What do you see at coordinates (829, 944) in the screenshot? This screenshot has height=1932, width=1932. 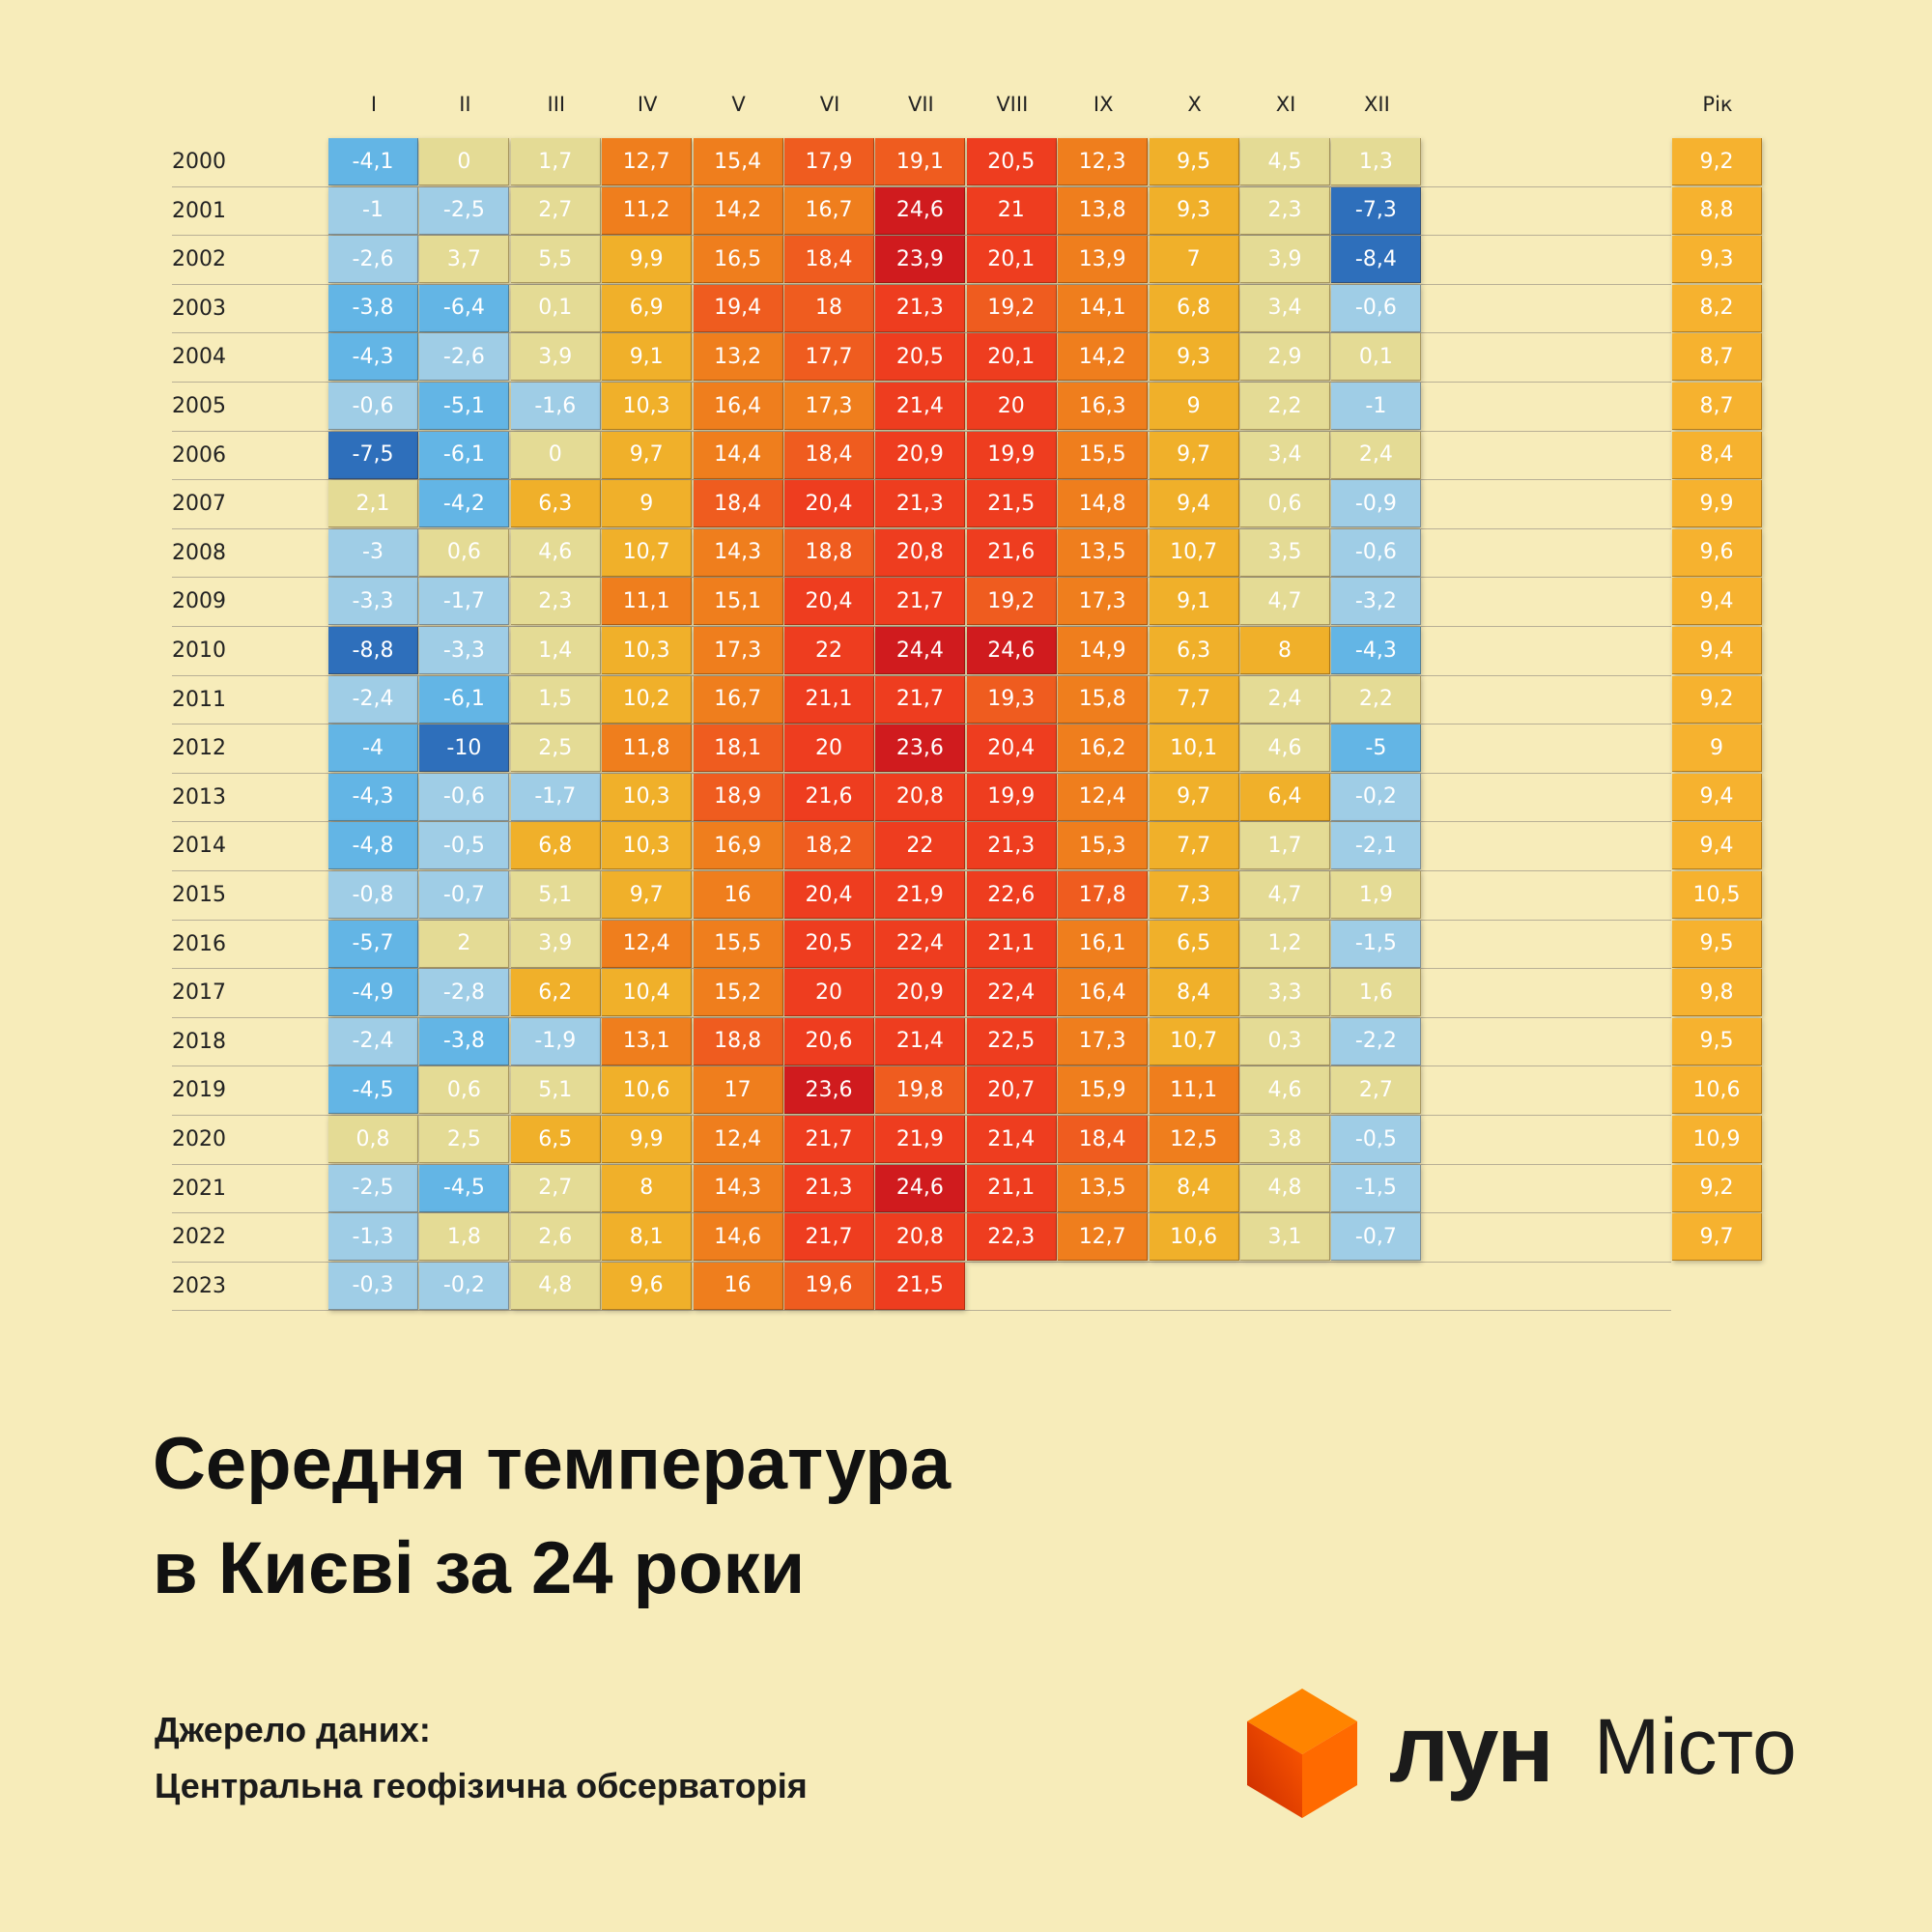 I see `heatmap-cell: 20,5` at bounding box center [829, 944].